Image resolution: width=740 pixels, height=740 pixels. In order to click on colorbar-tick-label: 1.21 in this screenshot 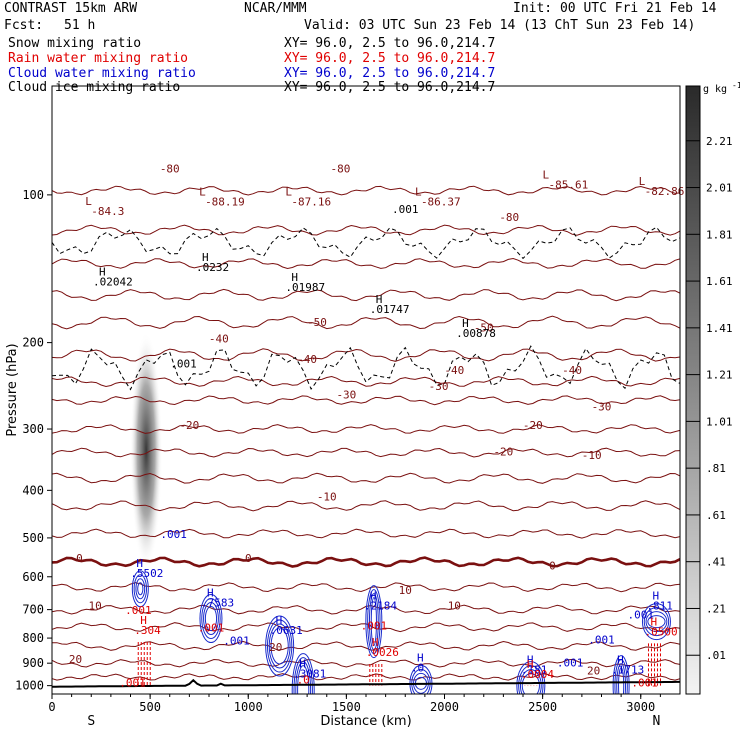, I will do `click(719, 375)`.